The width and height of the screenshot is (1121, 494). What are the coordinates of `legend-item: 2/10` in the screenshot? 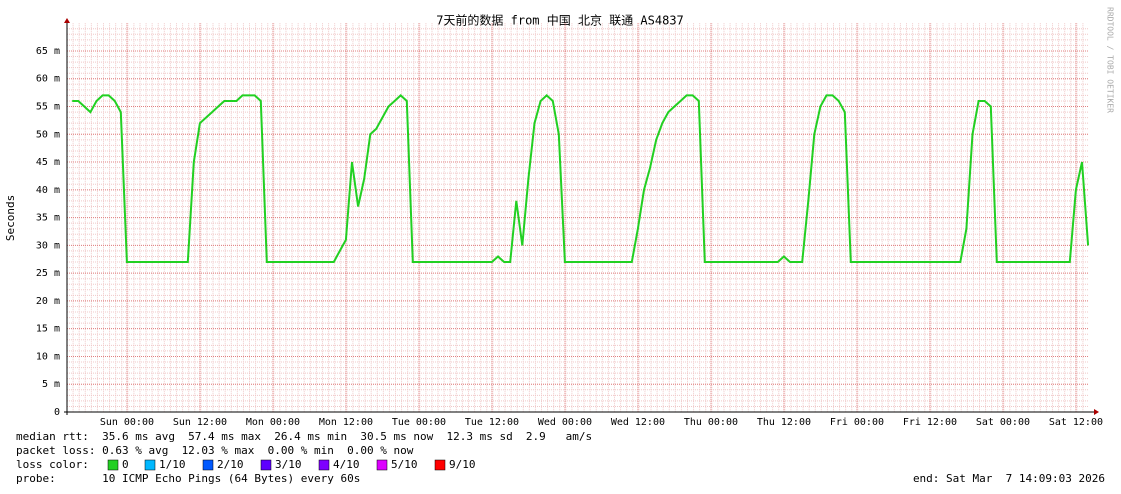 It's located at (230, 464).